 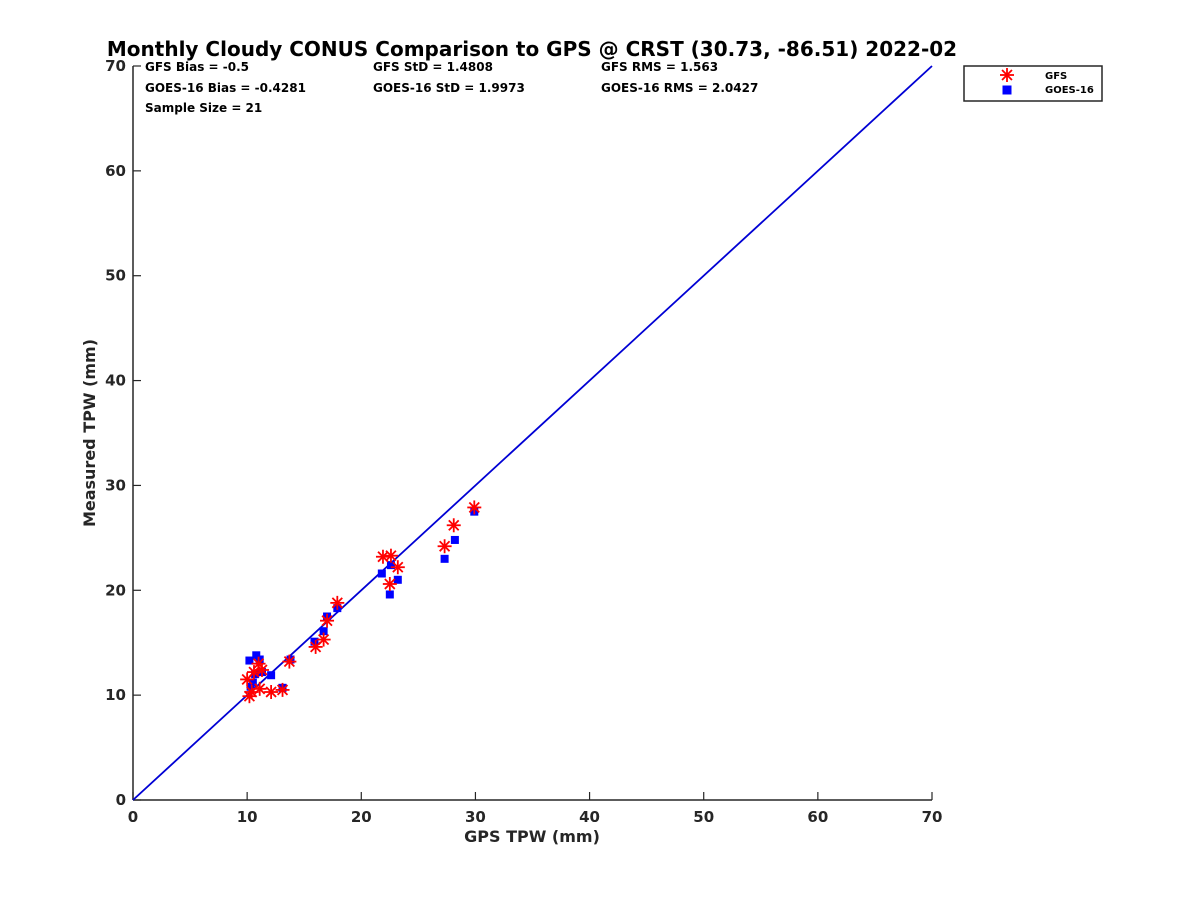 What do you see at coordinates (361, 817) in the screenshot?
I see `x-tick-label: 20` at bounding box center [361, 817].